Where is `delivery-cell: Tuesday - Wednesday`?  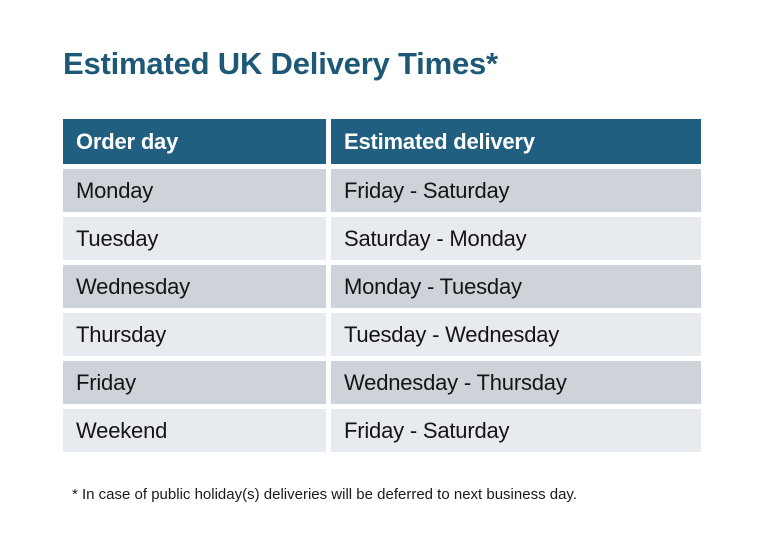
delivery-cell: Tuesday - Wednesday is located at coordinates (516, 334).